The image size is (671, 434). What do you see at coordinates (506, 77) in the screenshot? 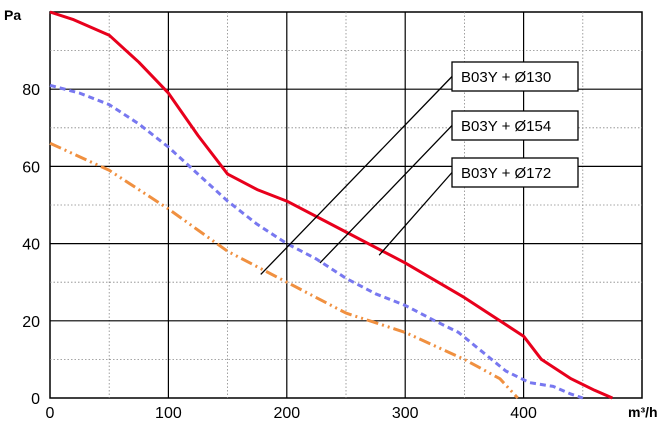
I see `legend-label: B03Y + Ø130` at bounding box center [506, 77].